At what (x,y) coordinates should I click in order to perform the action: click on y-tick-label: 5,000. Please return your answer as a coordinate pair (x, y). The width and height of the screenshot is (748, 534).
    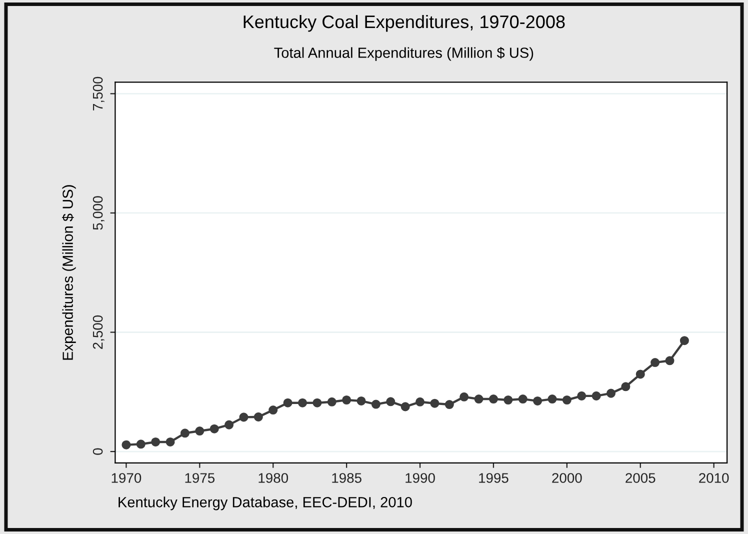
    Looking at the image, I should click on (98, 213).